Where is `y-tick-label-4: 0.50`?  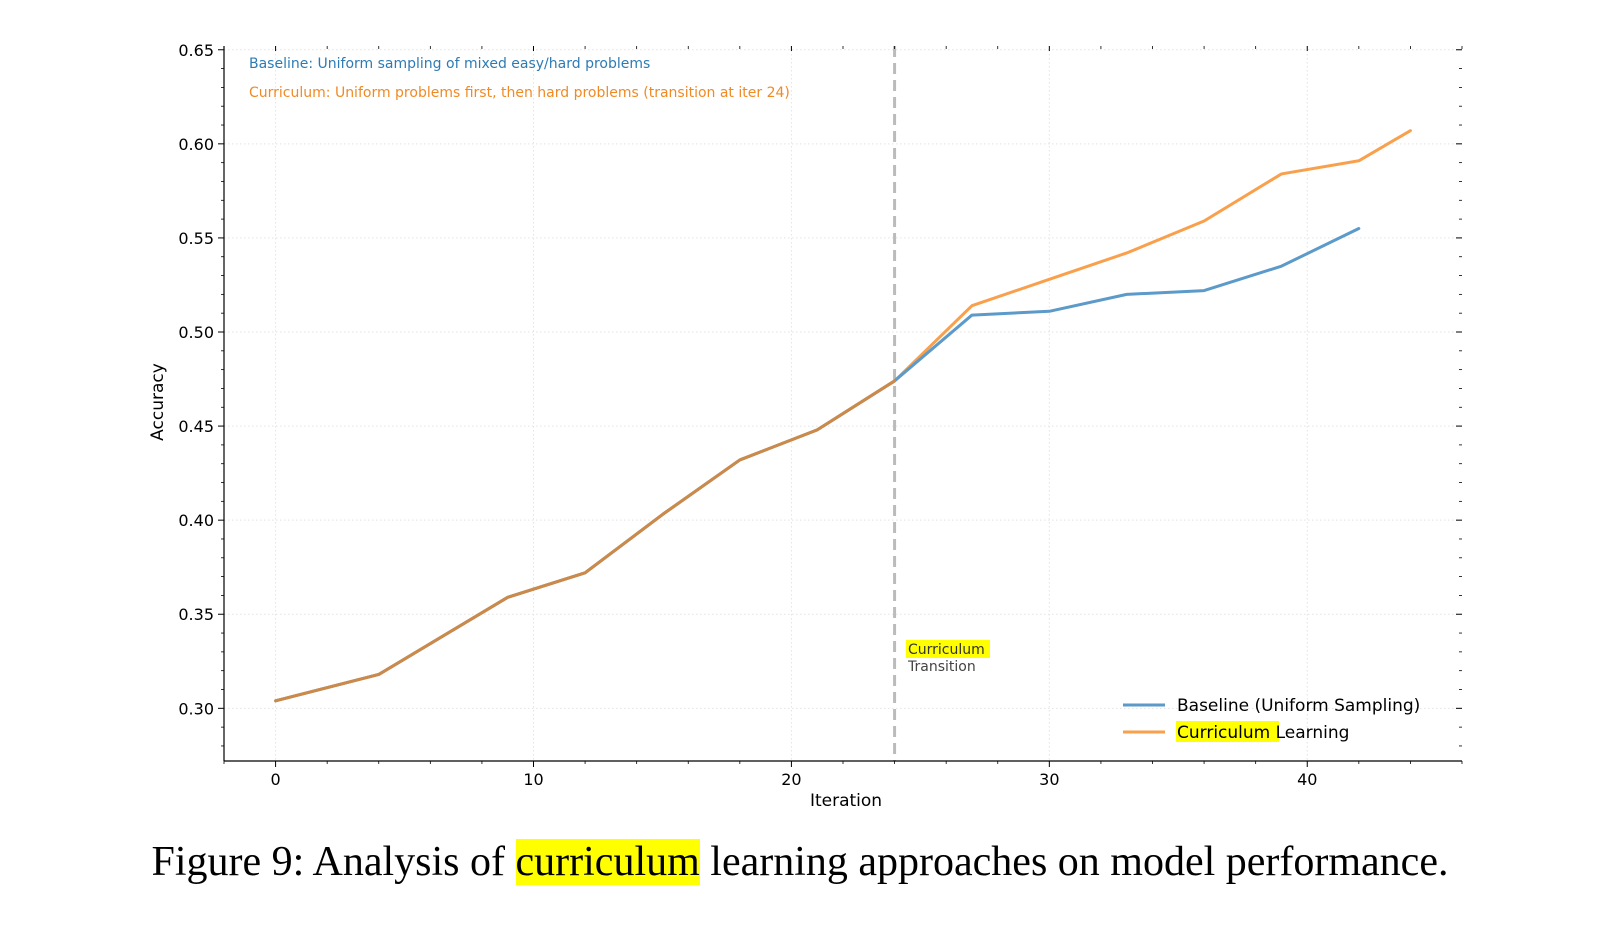
y-tick-label-4: 0.50 is located at coordinates (196, 332).